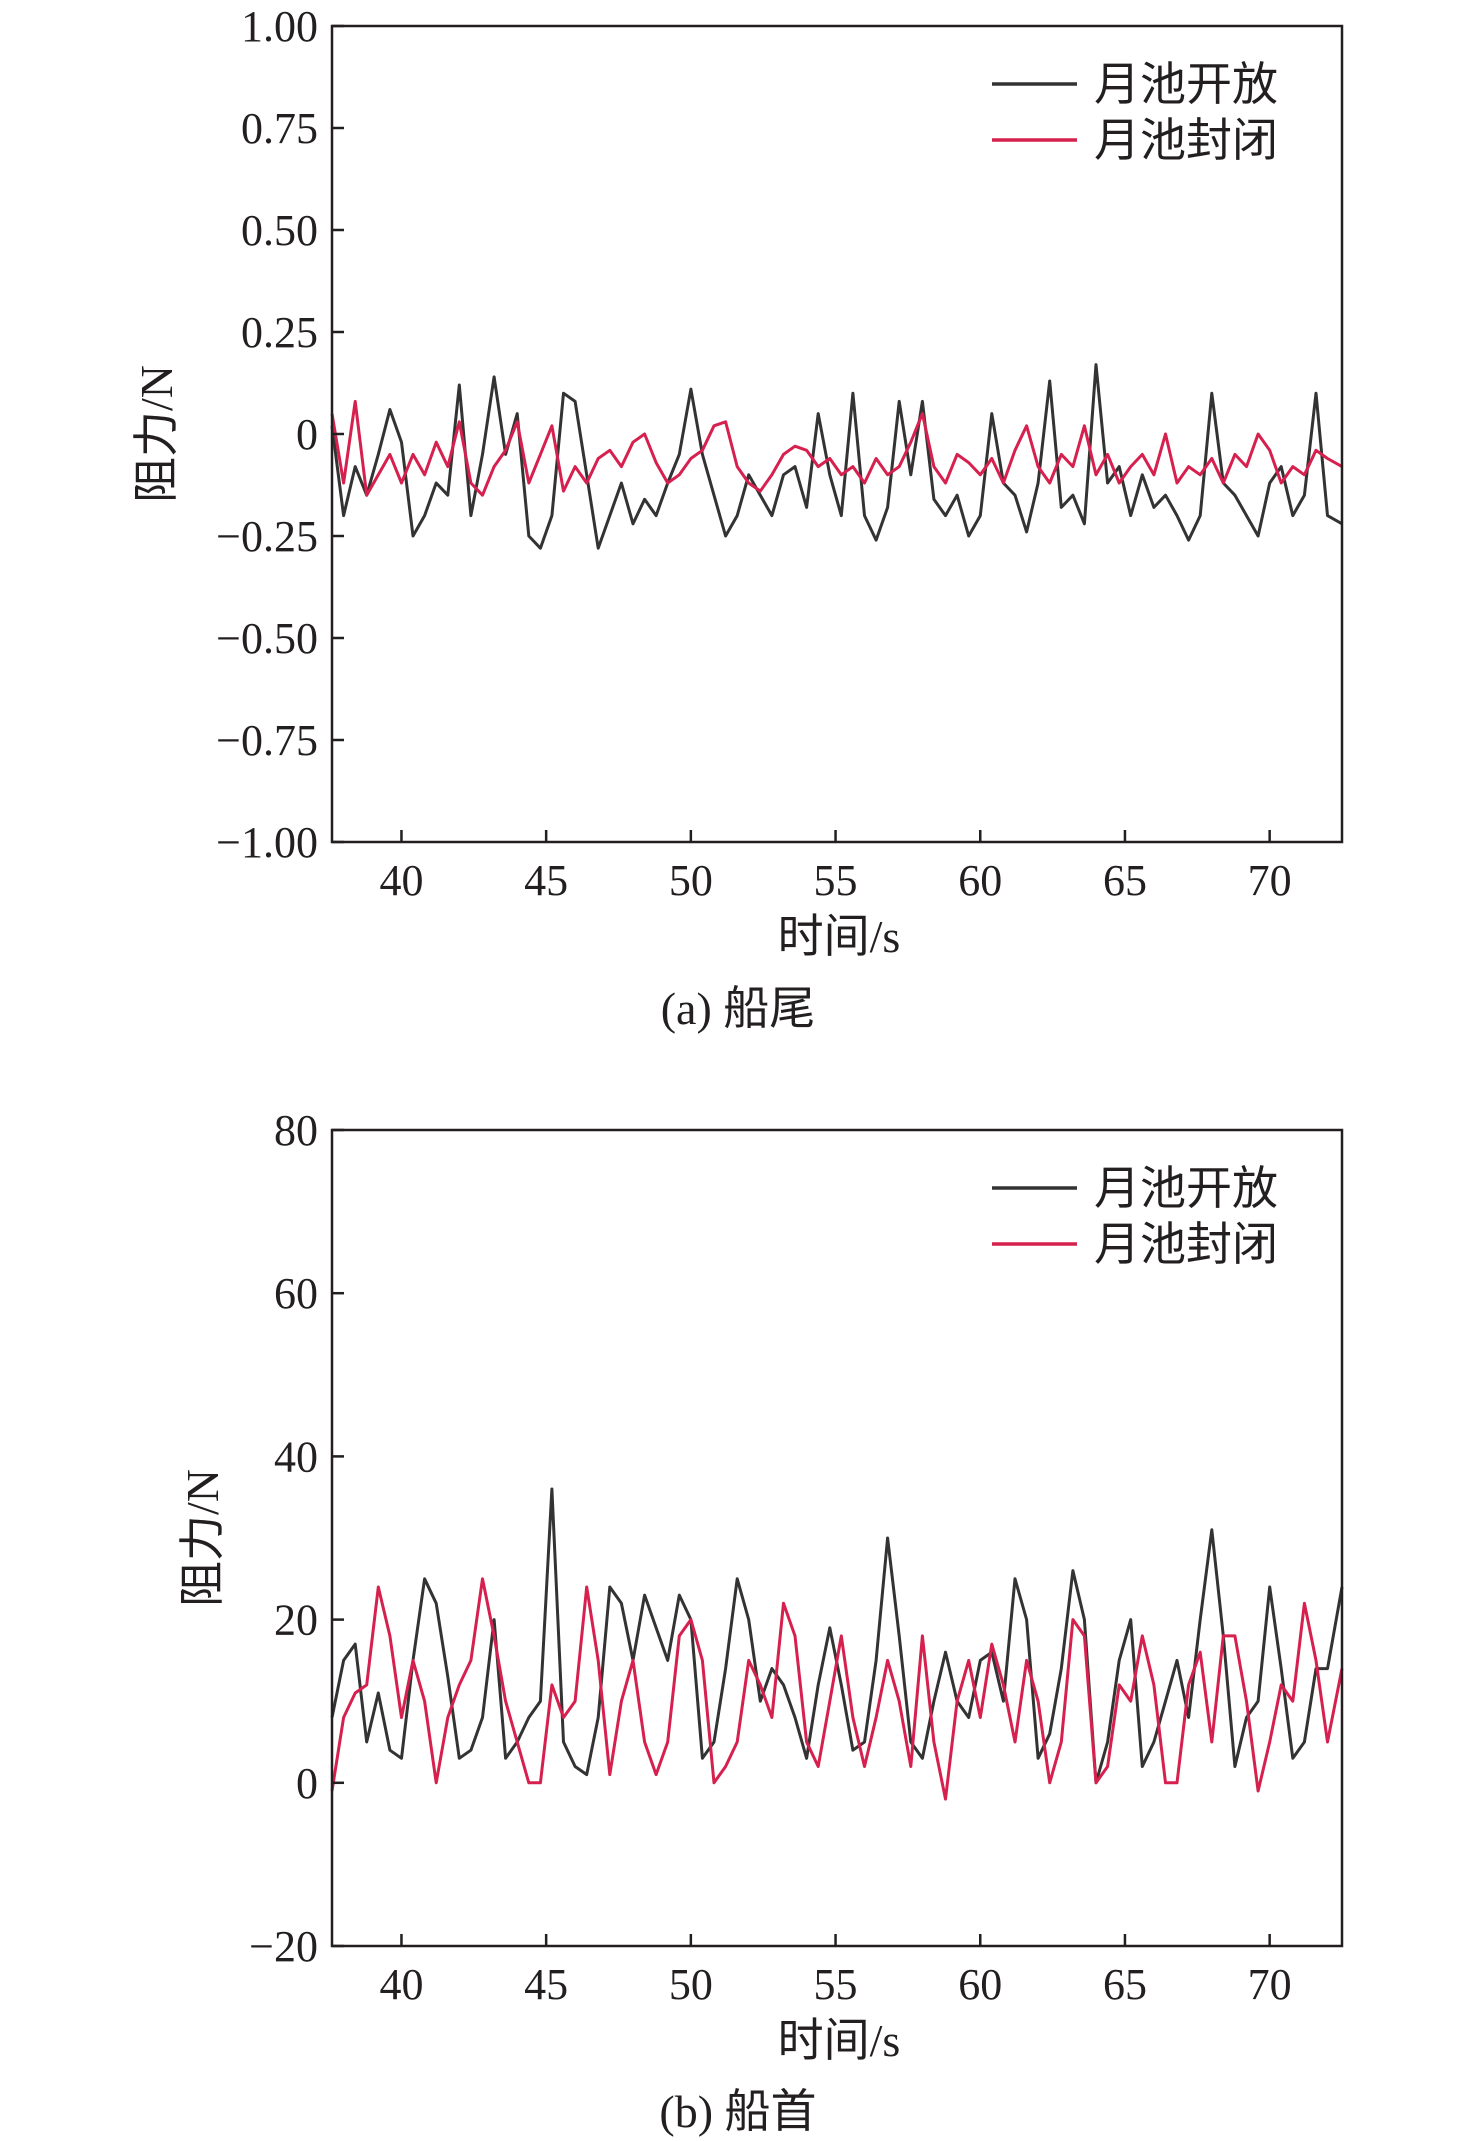 The height and width of the screenshot is (2141, 1476). What do you see at coordinates (267, 740) in the screenshot?
I see `y-tick-label: −0.75` at bounding box center [267, 740].